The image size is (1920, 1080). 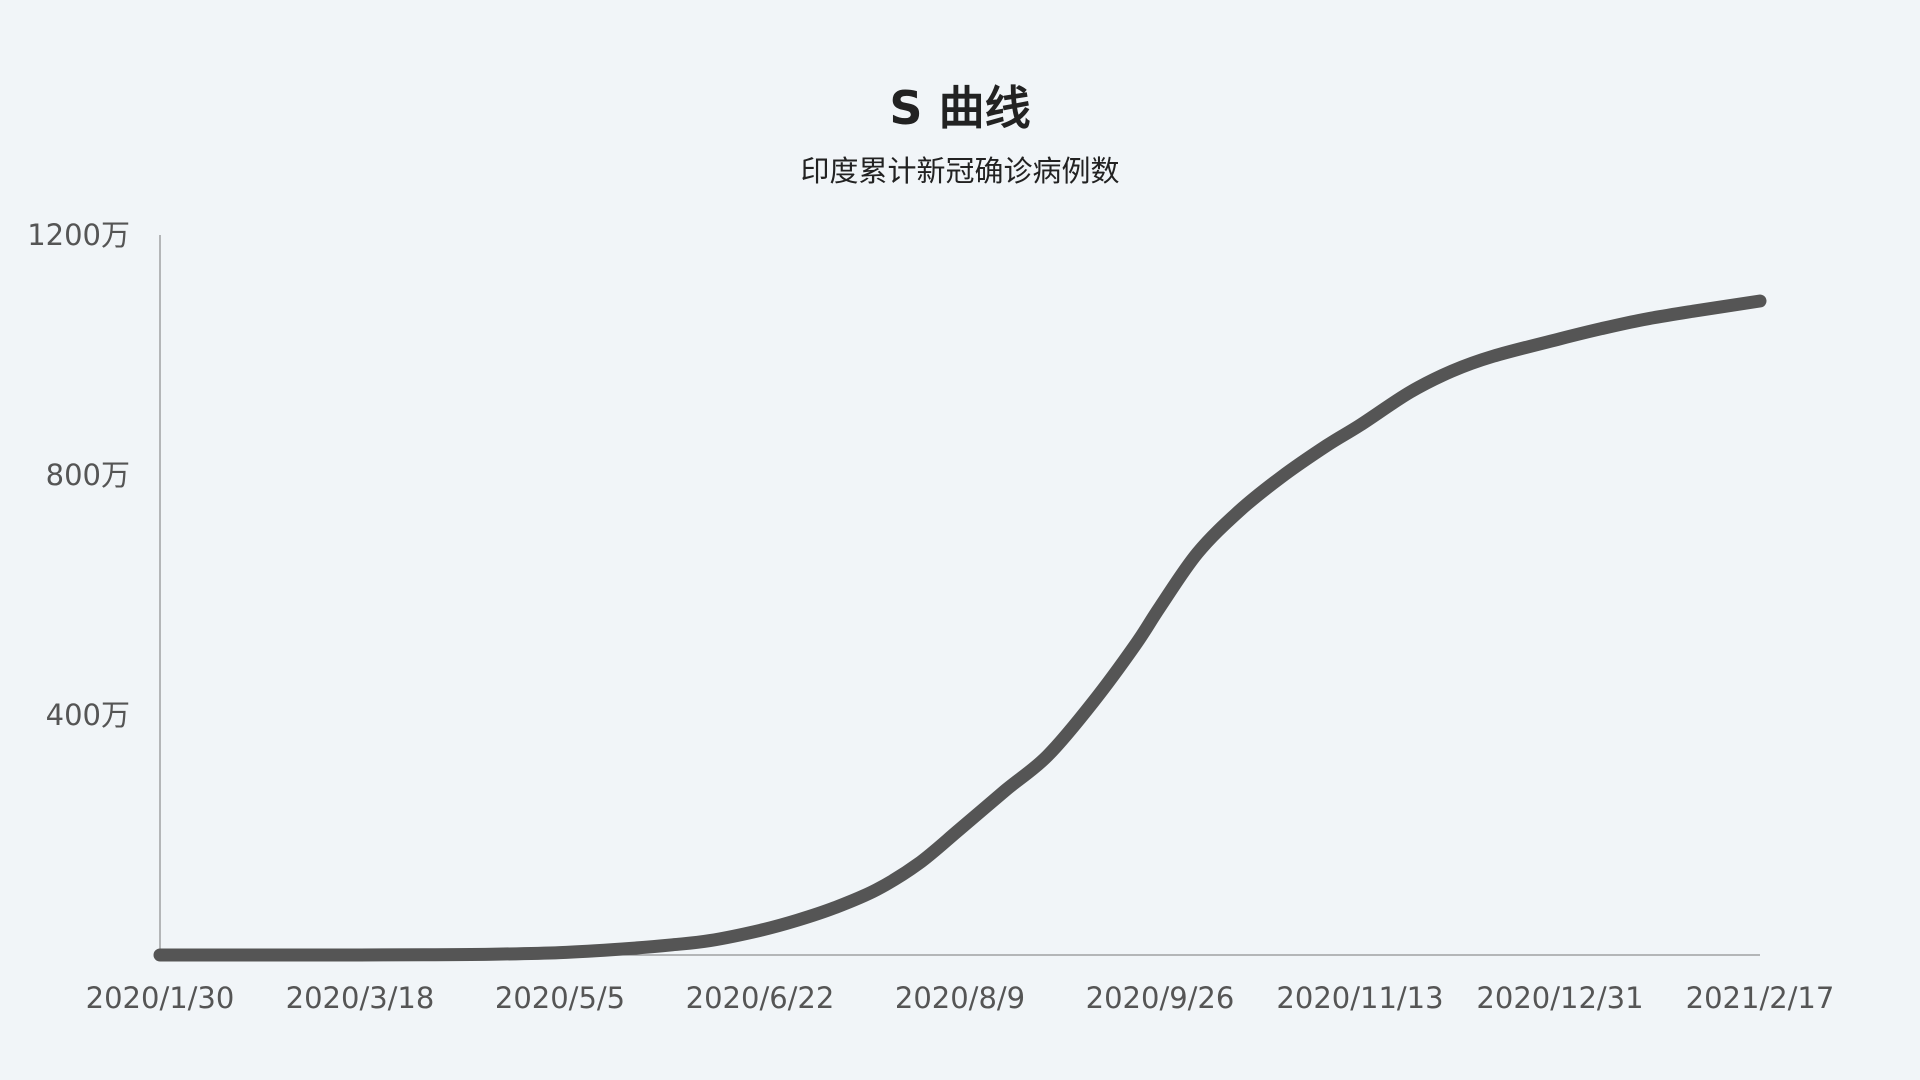 What do you see at coordinates (1359, 998) in the screenshot?
I see `x-tick-label: 2020/11/13` at bounding box center [1359, 998].